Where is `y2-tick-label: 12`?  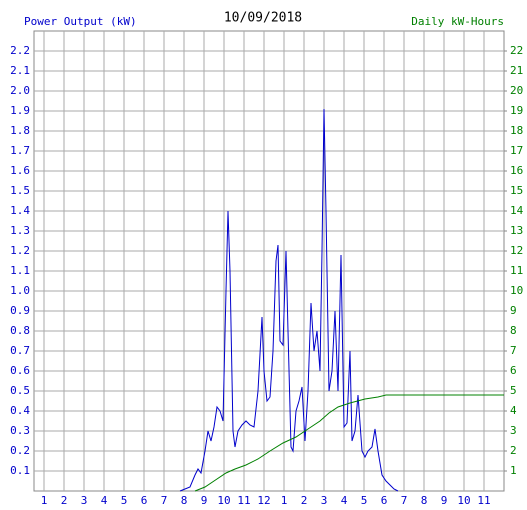 y2-tick-label: 12 is located at coordinates (516, 250).